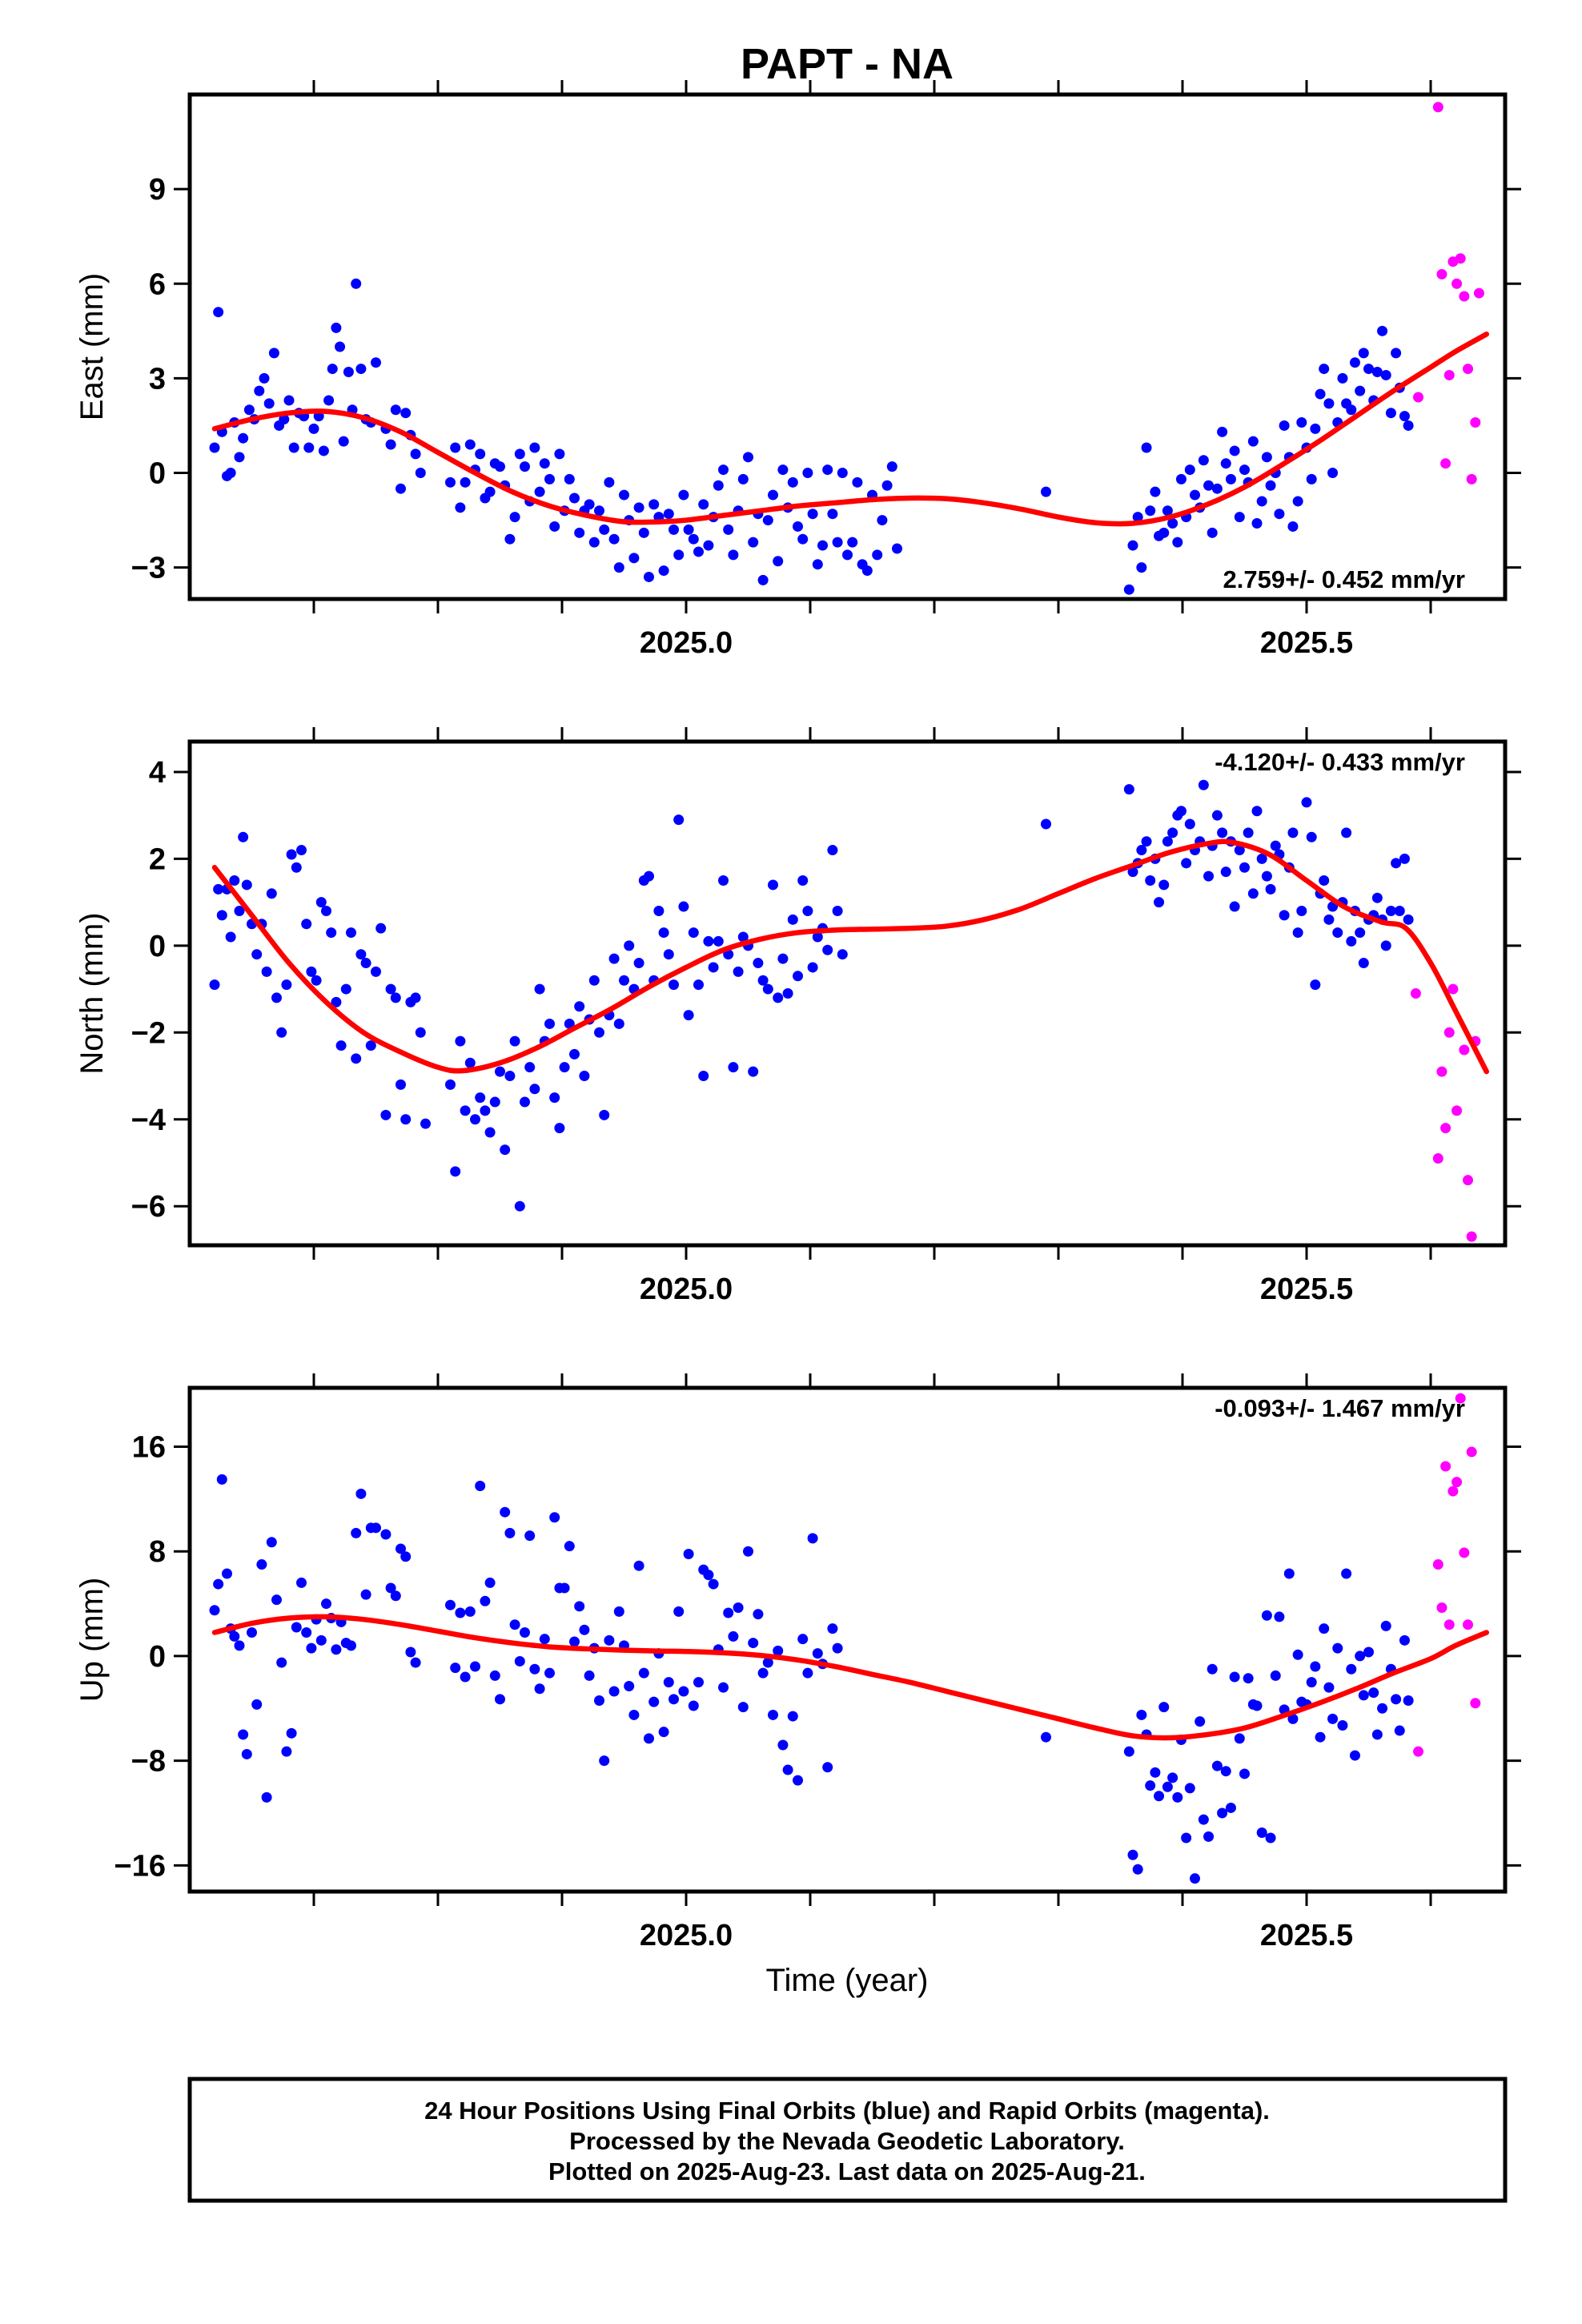  Describe the element at coordinates (157, 190) in the screenshot. I see `east-ytick-label: 9` at that location.